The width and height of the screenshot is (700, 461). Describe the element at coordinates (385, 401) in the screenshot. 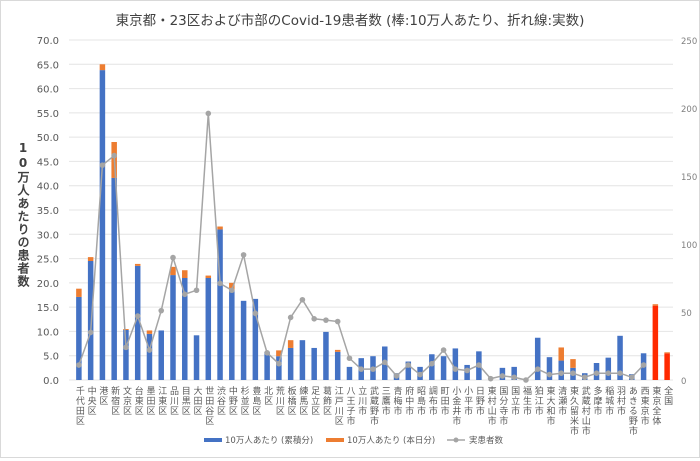

I see `x-tick-label: 三鷹市` at that location.